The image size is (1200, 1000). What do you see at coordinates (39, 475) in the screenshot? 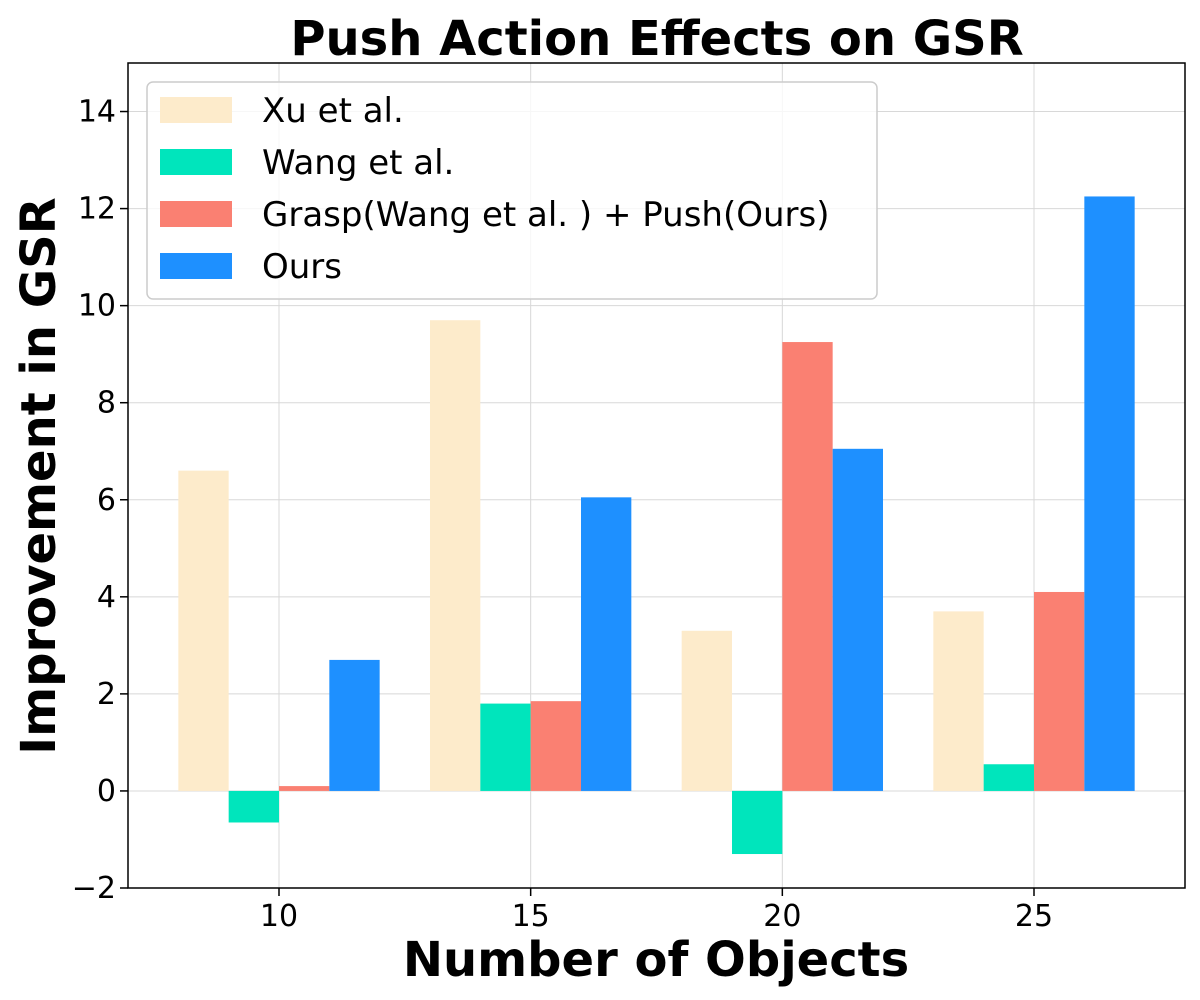
I see `y-axis-label: Improvement in GSR` at bounding box center [39, 475].